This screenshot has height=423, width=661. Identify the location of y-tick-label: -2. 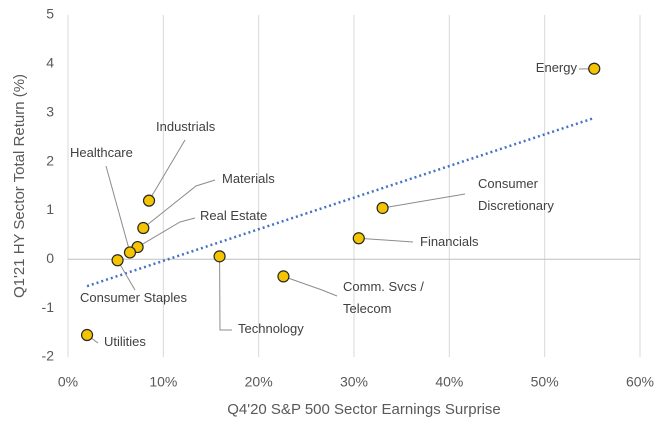
(48, 356).